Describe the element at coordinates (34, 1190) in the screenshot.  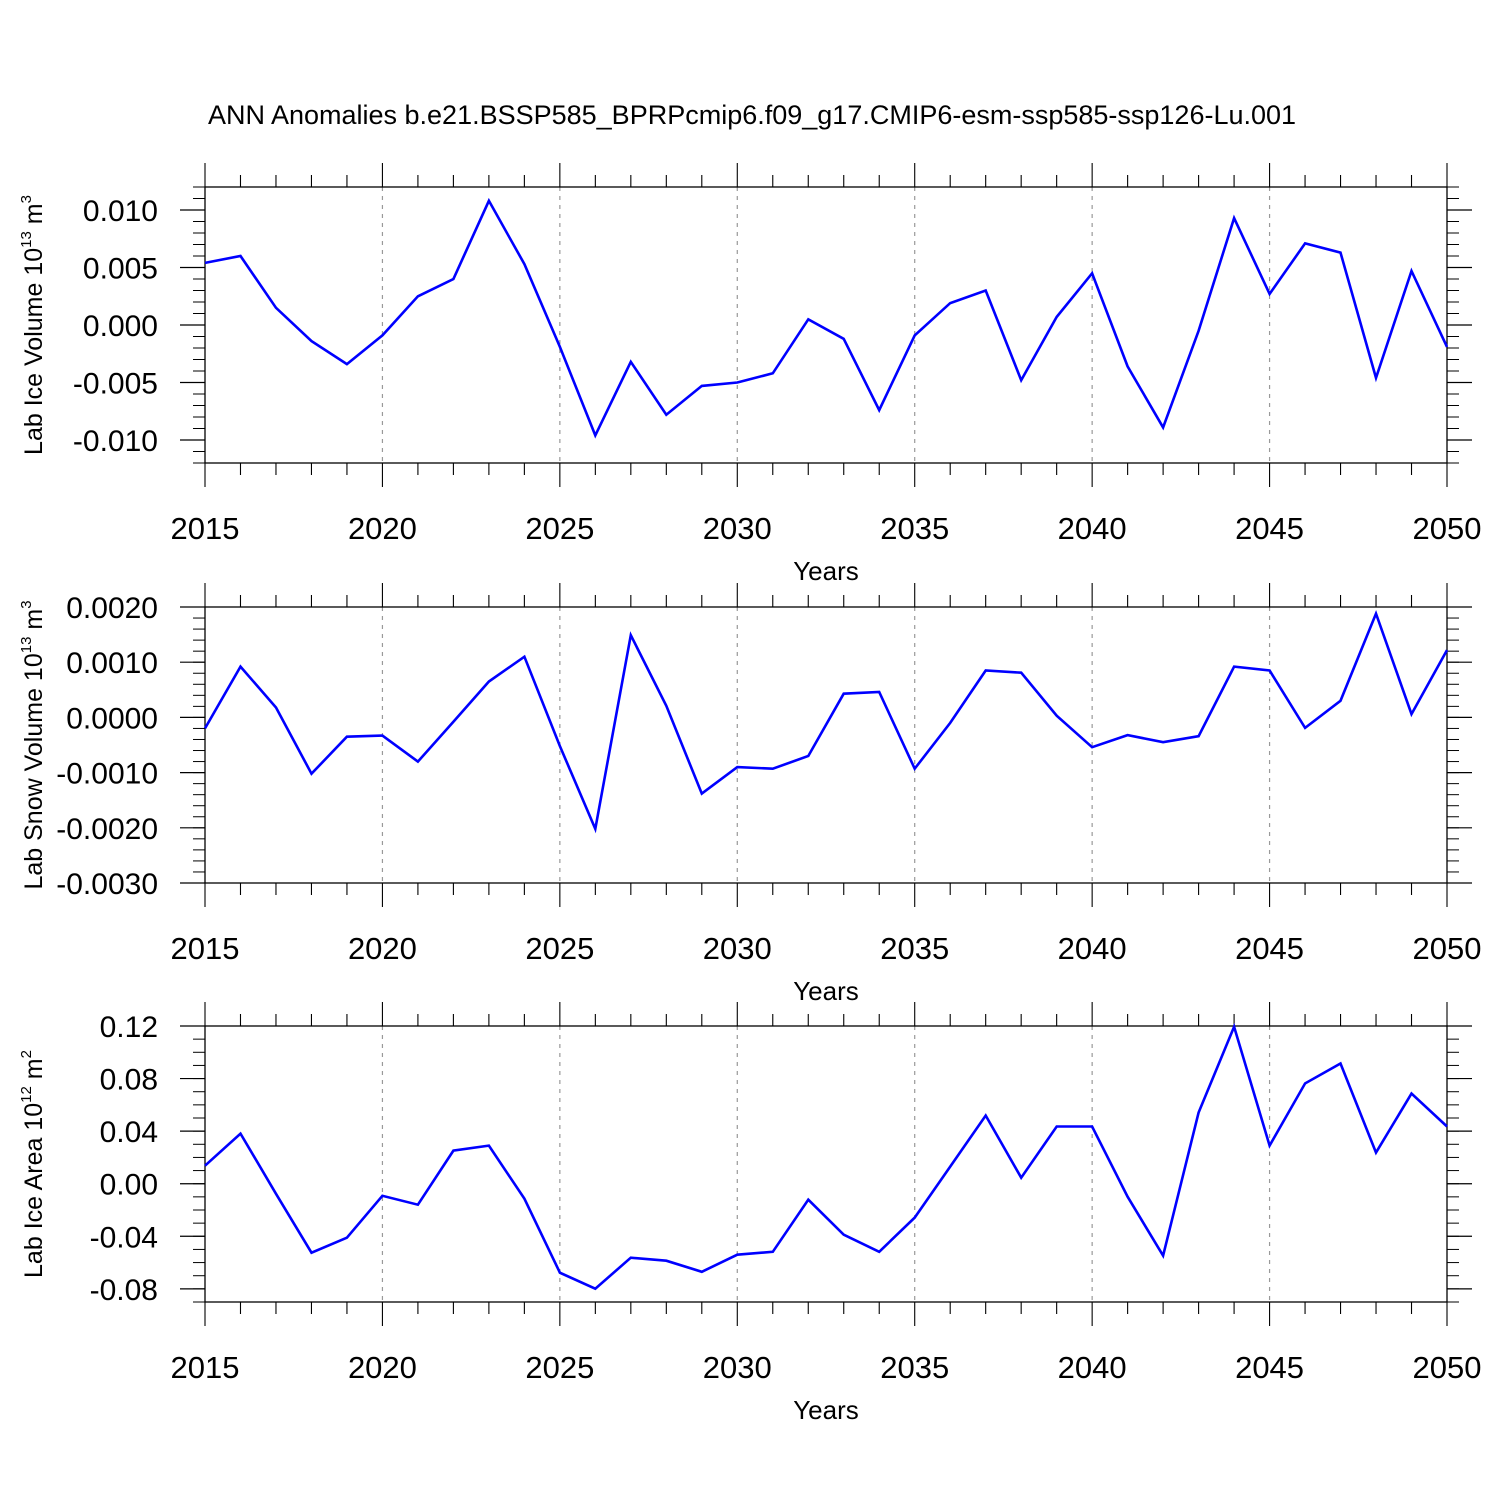
I see `y-axis-label-text: Lab Ice Area 10` at that location.